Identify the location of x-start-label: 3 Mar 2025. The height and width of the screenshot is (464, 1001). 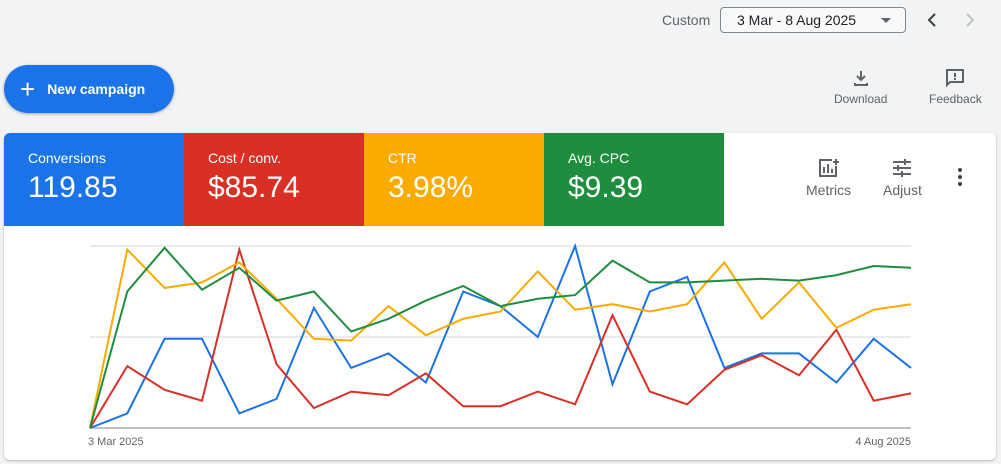
(116, 442).